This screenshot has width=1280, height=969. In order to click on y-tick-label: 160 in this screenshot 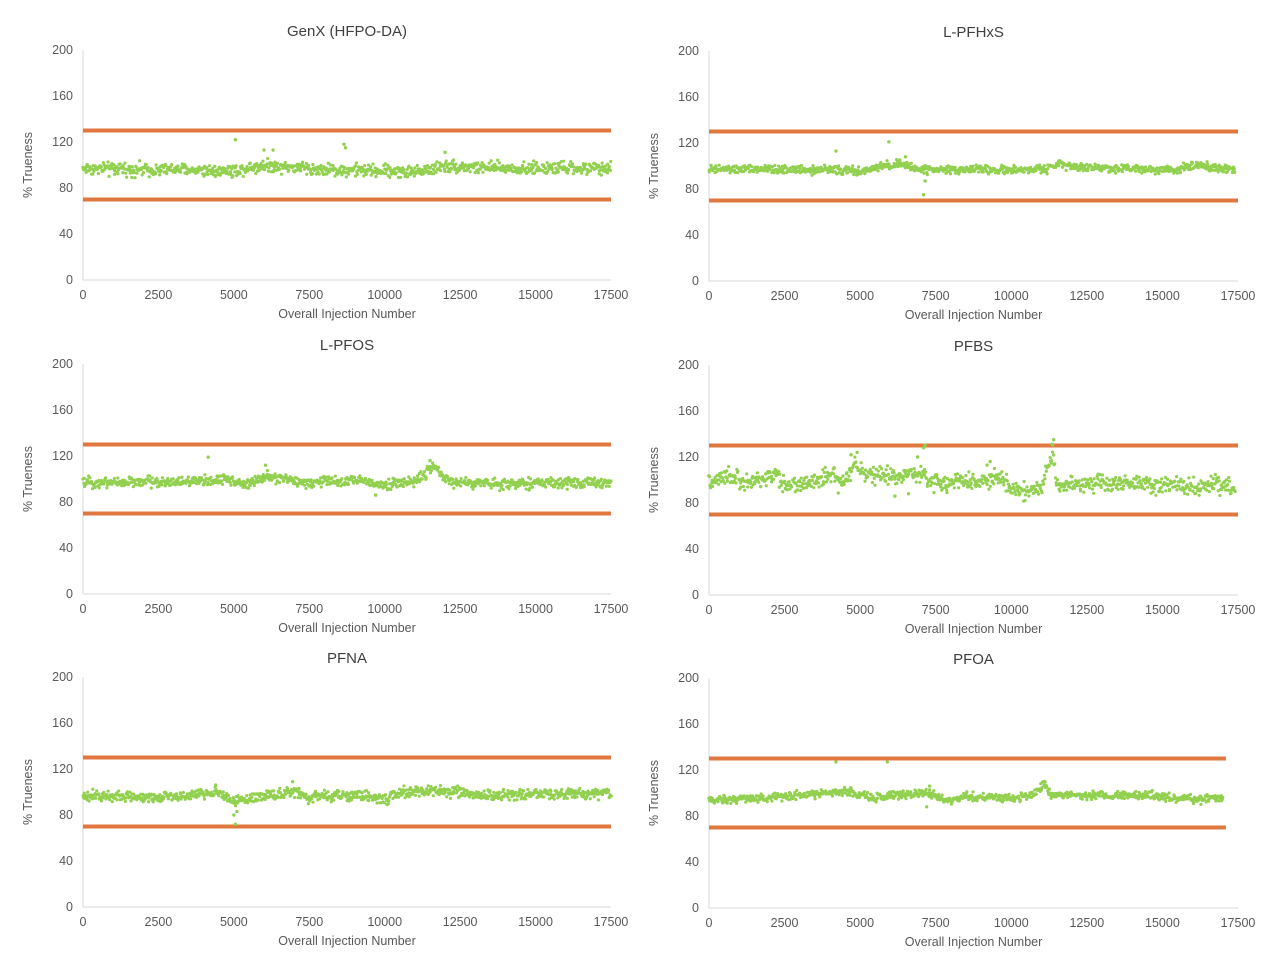, I will do `click(688, 724)`.